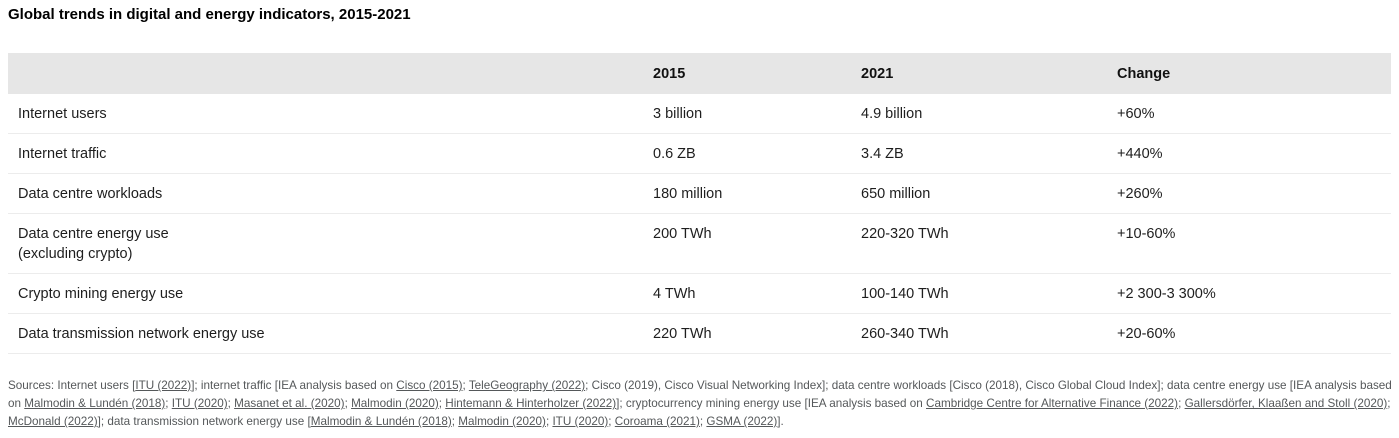 The width and height of the screenshot is (1399, 438). What do you see at coordinates (1249, 193) in the screenshot?
I see `value-cell-change: +260%` at bounding box center [1249, 193].